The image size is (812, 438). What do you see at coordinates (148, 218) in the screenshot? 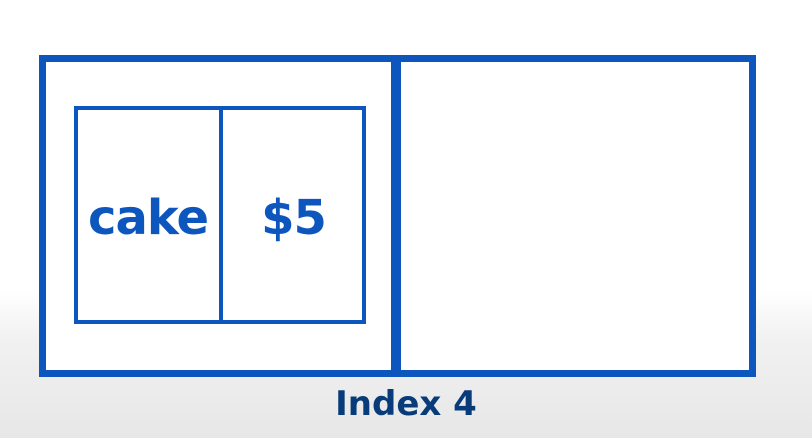
I see `key-text: cake` at bounding box center [148, 218].